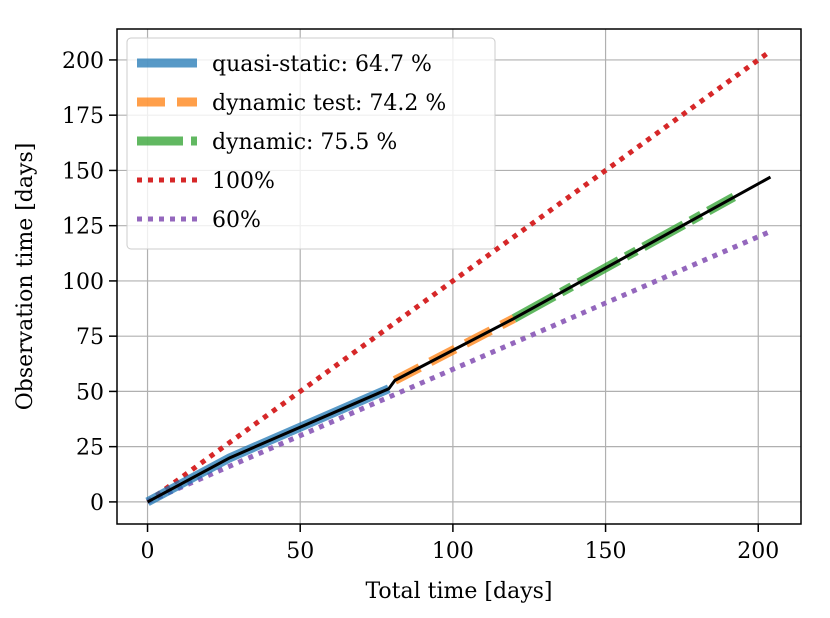  Describe the element at coordinates (83, 116) in the screenshot. I see `y-tick-label: 175` at that location.